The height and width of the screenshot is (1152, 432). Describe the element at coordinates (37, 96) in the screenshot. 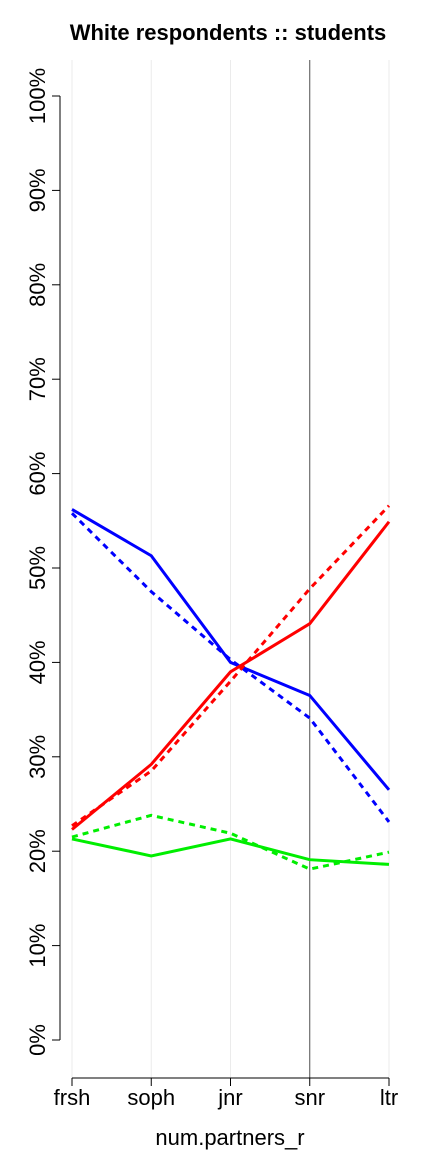

I see `y-tick-label: 100%` at that location.